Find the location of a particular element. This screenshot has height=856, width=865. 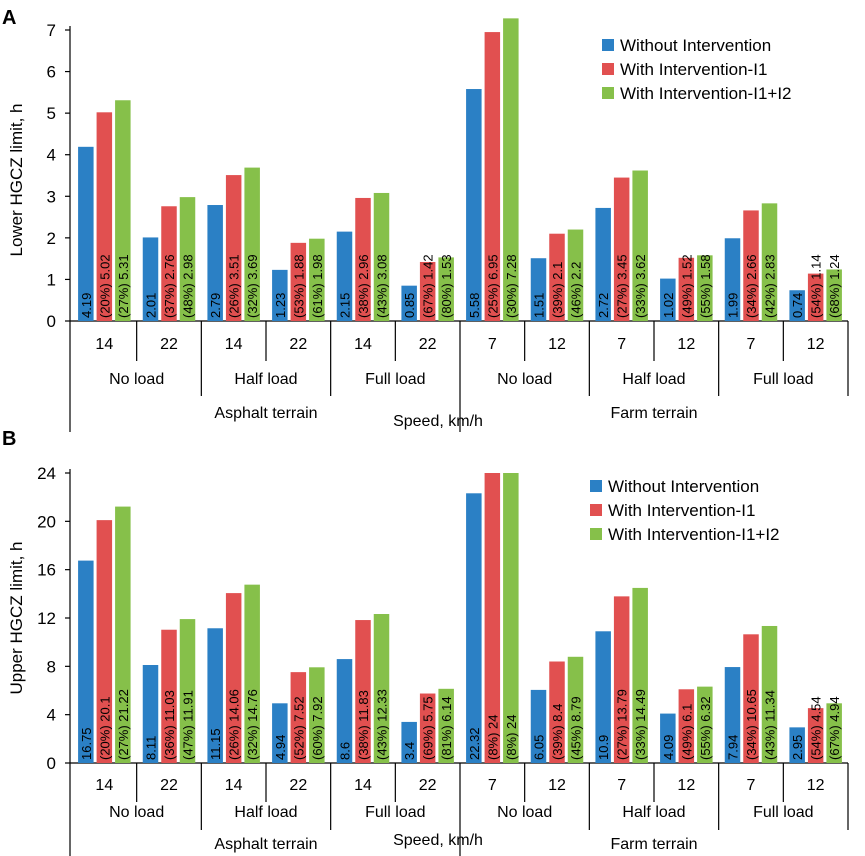

data-label-i1i2-4: (43%) 3.08 is located at coordinates (382, 286).